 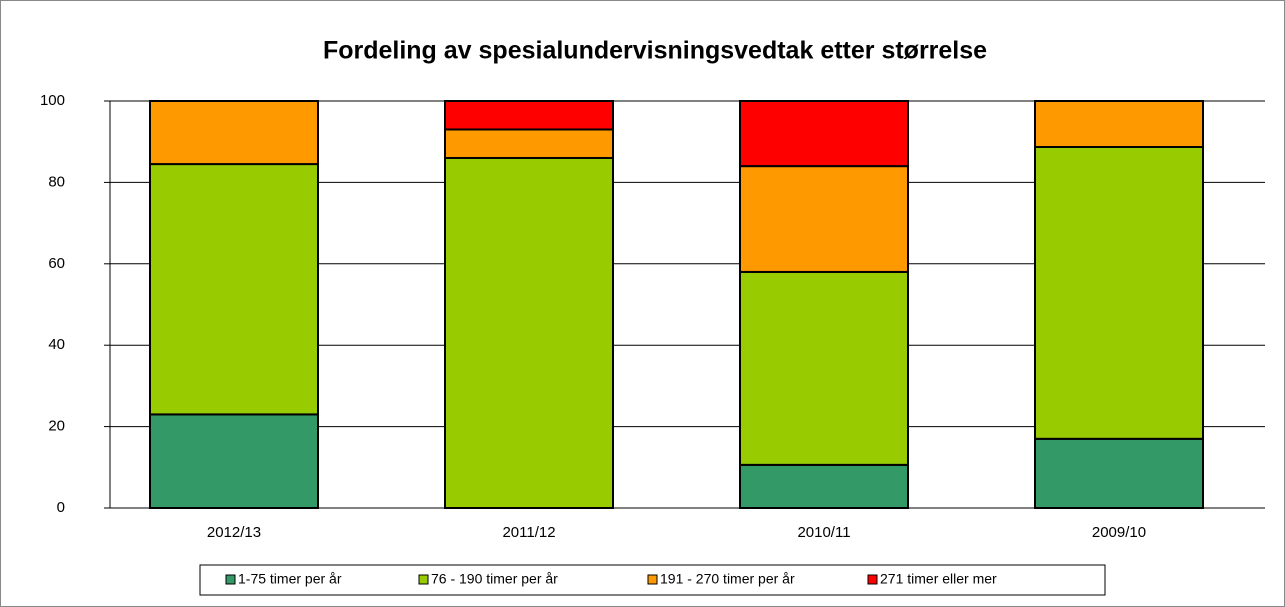 What do you see at coordinates (234, 532) in the screenshot?
I see `x-tick-label: 2012/13` at bounding box center [234, 532].